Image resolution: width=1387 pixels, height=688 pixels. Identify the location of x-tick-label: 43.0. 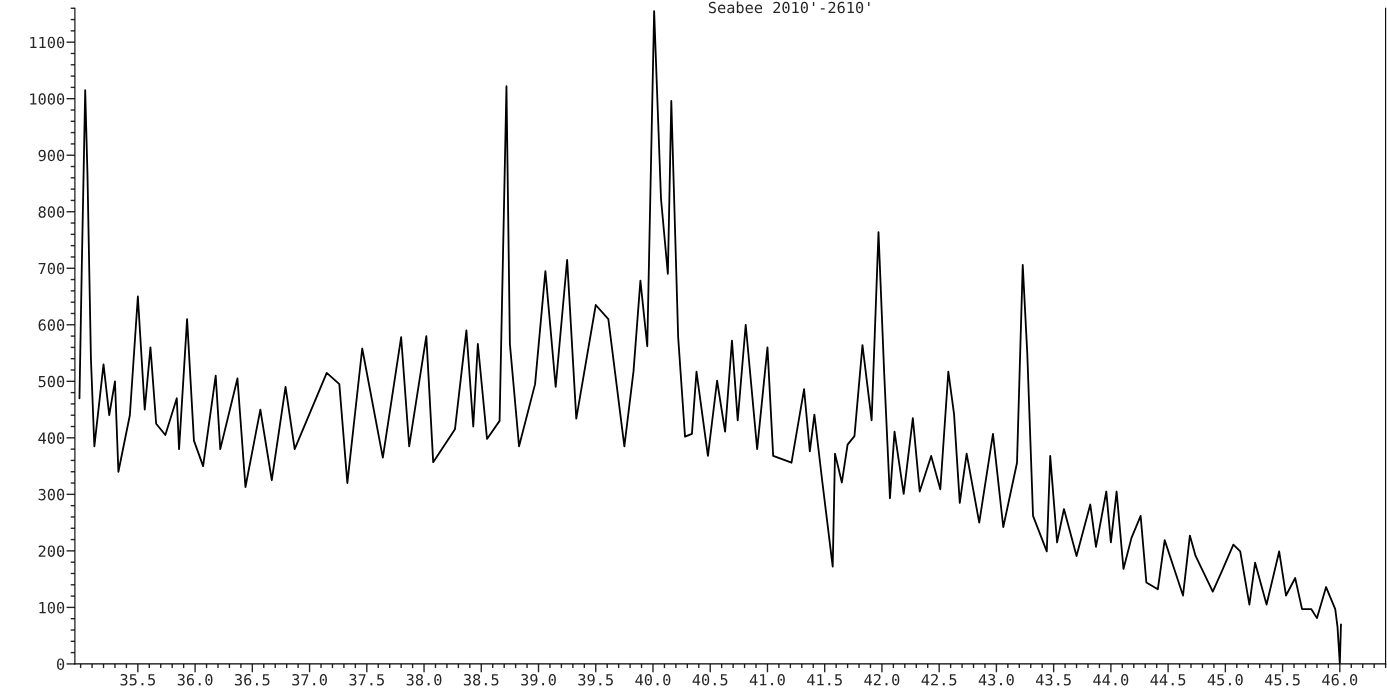
(996, 679).